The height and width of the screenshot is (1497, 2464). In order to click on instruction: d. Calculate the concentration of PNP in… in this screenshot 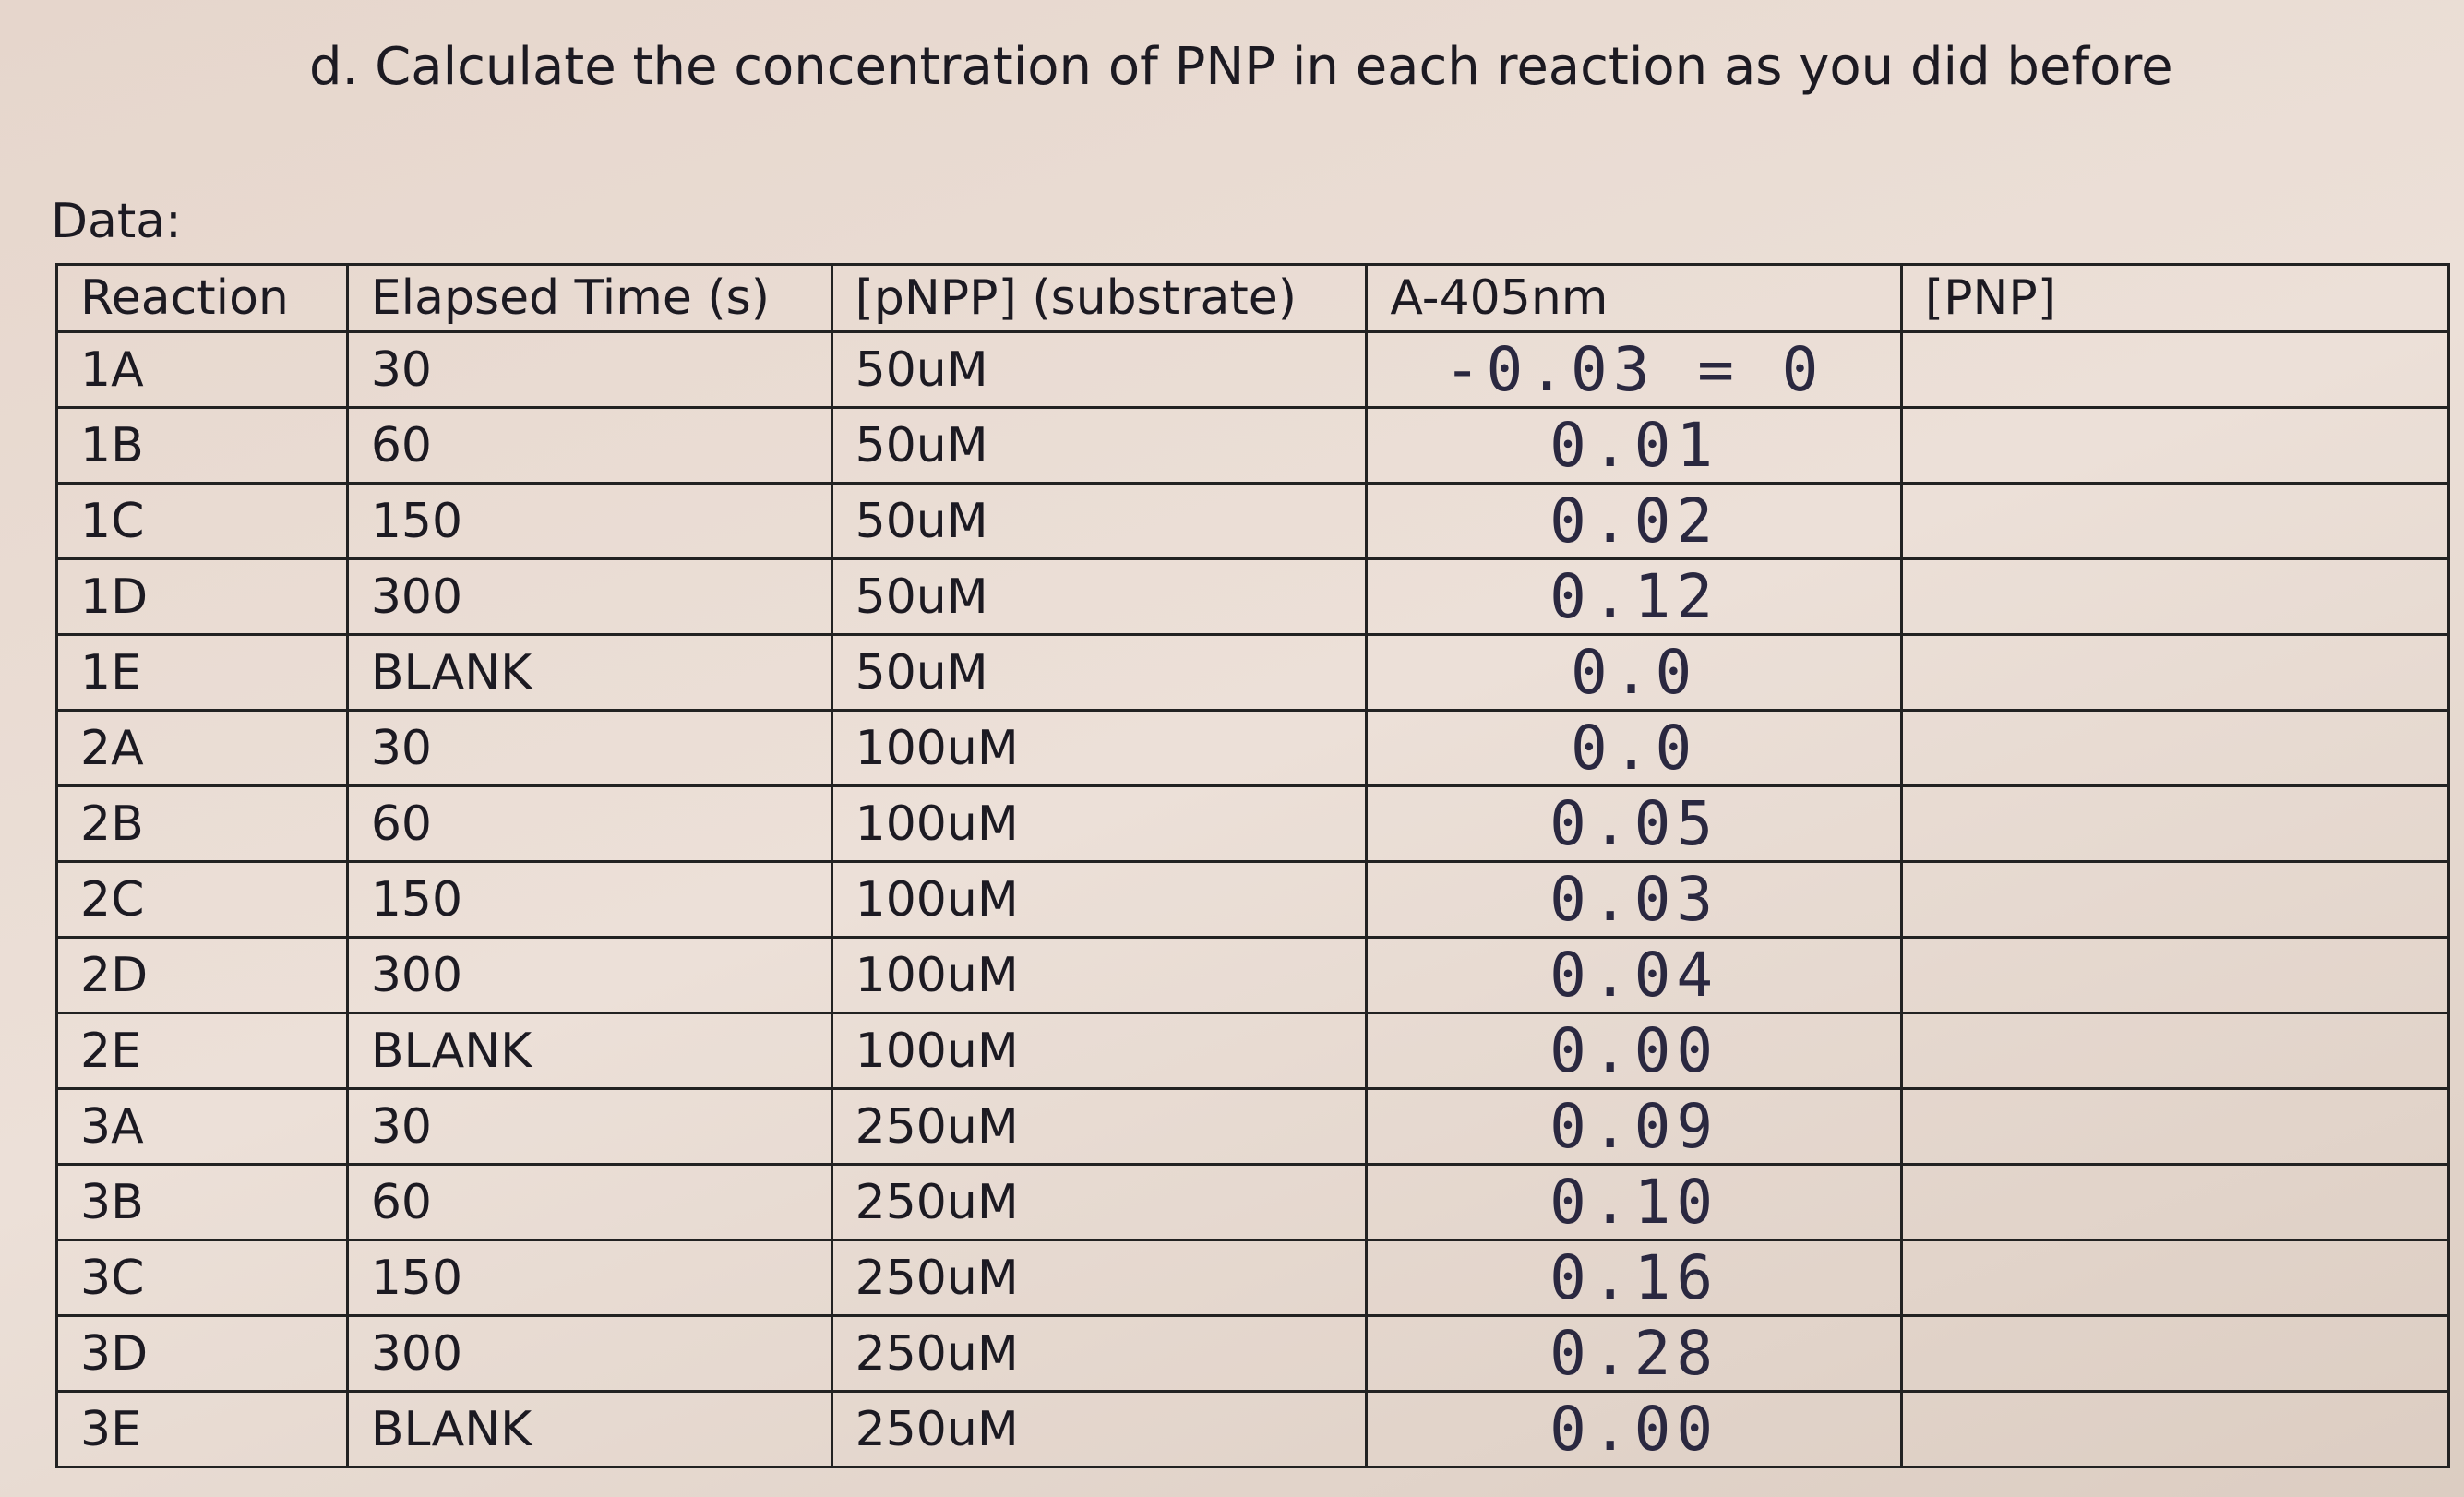, I will do `click(1241, 67)`.